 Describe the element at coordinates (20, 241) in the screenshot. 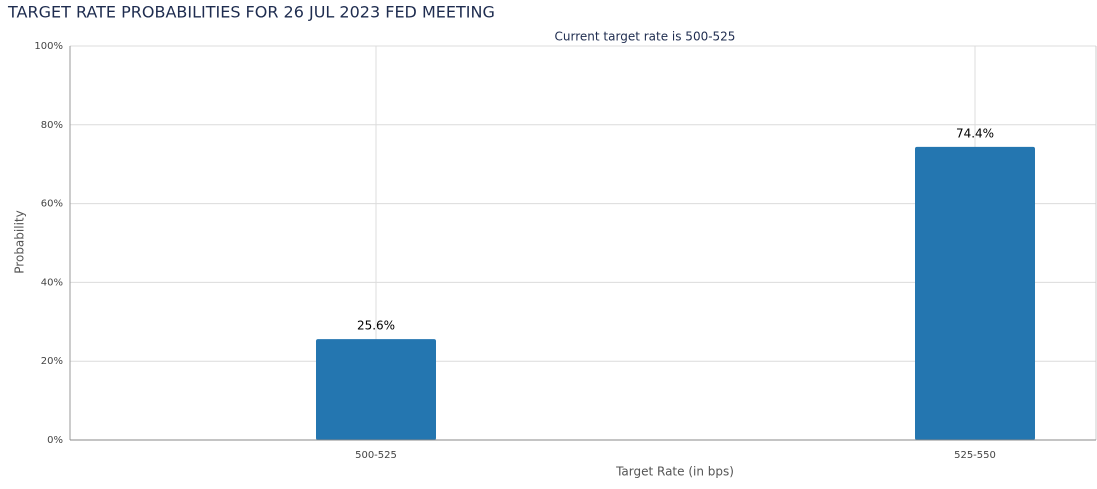

I see `y-axis-label: Probability` at that location.